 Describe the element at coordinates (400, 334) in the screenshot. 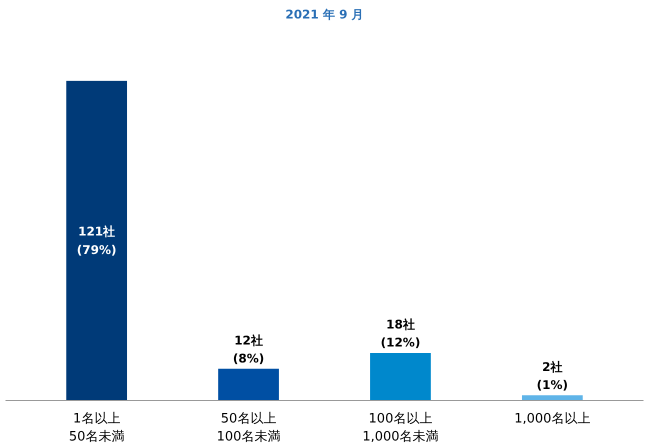

I see `data-label: 18社 (12%)` at that location.